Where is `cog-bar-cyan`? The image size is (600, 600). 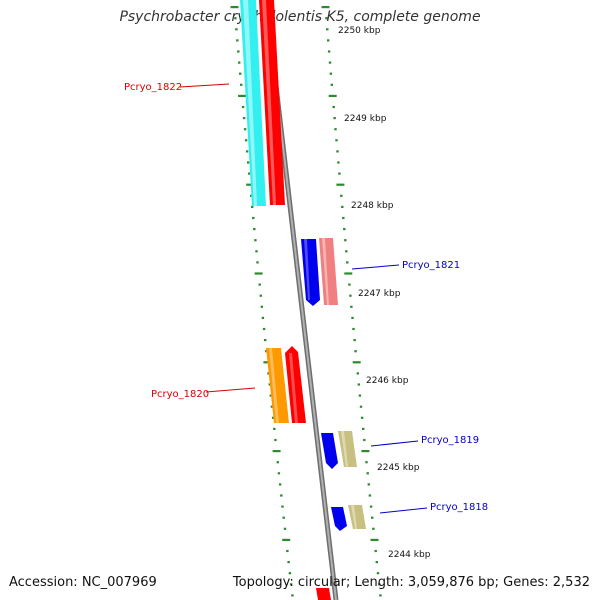 cog-bar-cyan is located at coordinates (253, 103).